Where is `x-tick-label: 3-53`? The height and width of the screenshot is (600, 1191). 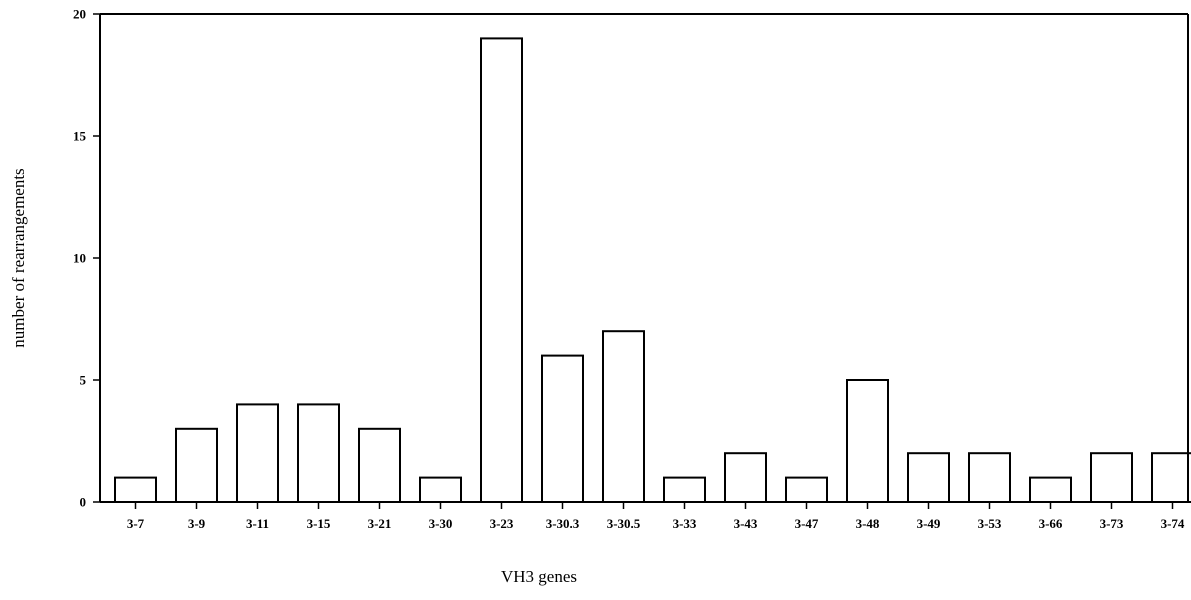 x-tick-label: 3-53 is located at coordinates (990, 523).